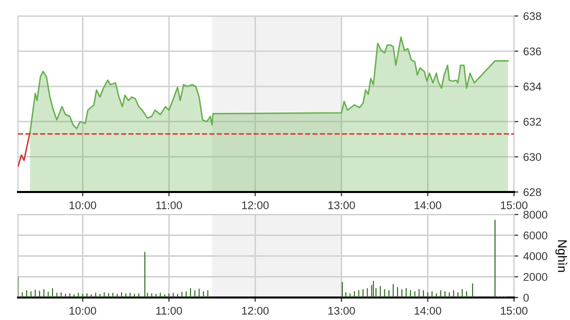 The image size is (570, 320). What do you see at coordinates (533, 192) in the screenshot?
I see `y-tick-label: 628` at bounding box center [533, 192].